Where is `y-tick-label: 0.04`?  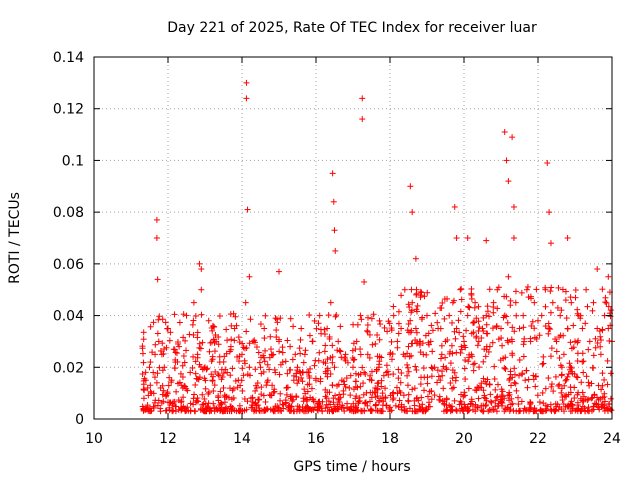
y-tick-label: 0.04 is located at coordinates (68, 317).